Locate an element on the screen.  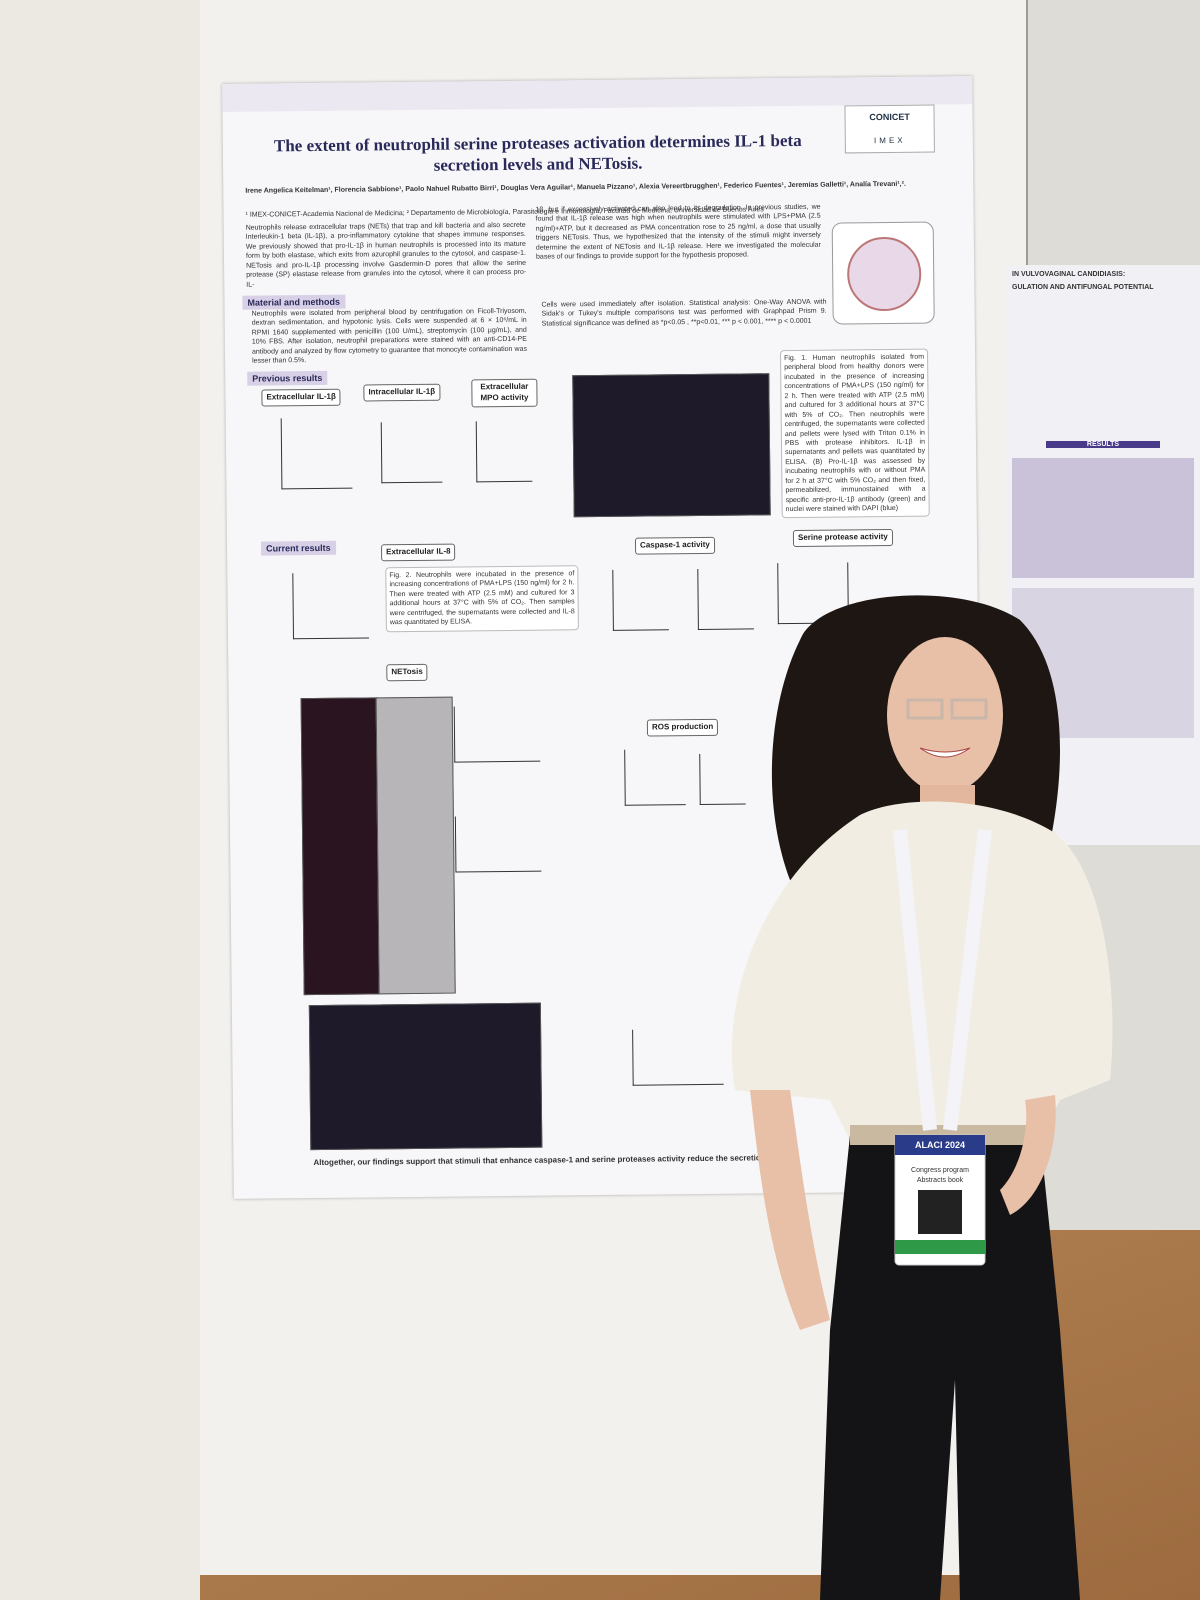
neighbor-figure is located at coordinates (1103, 518).